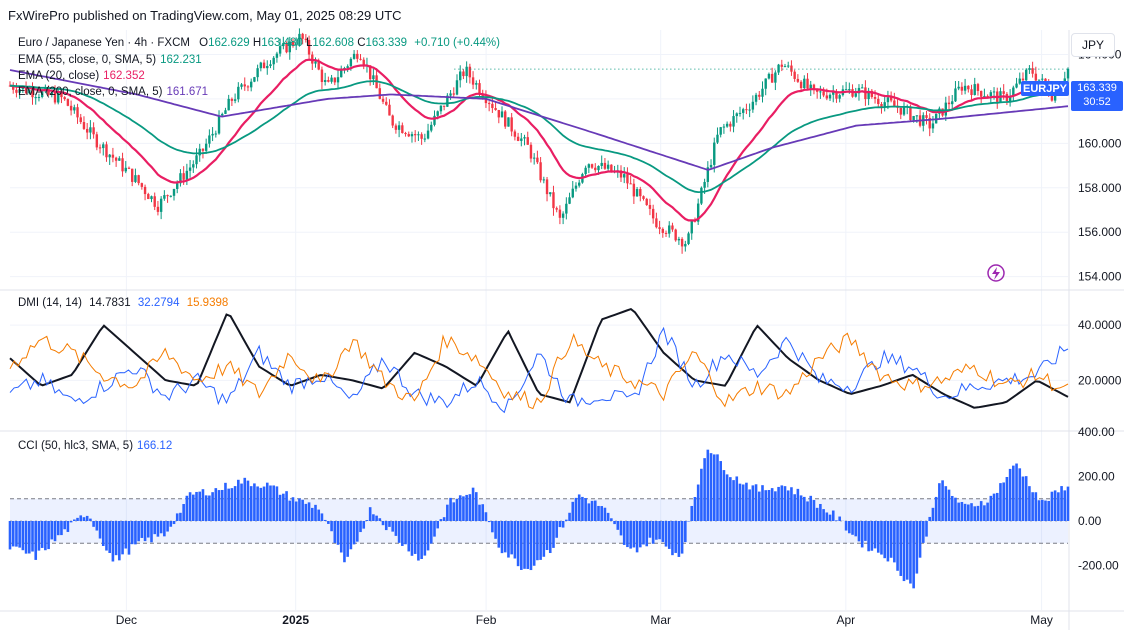  I want to click on legend-ema200: EMA (200, close, 0, SMA, 5) 161.671, so click(113, 92).